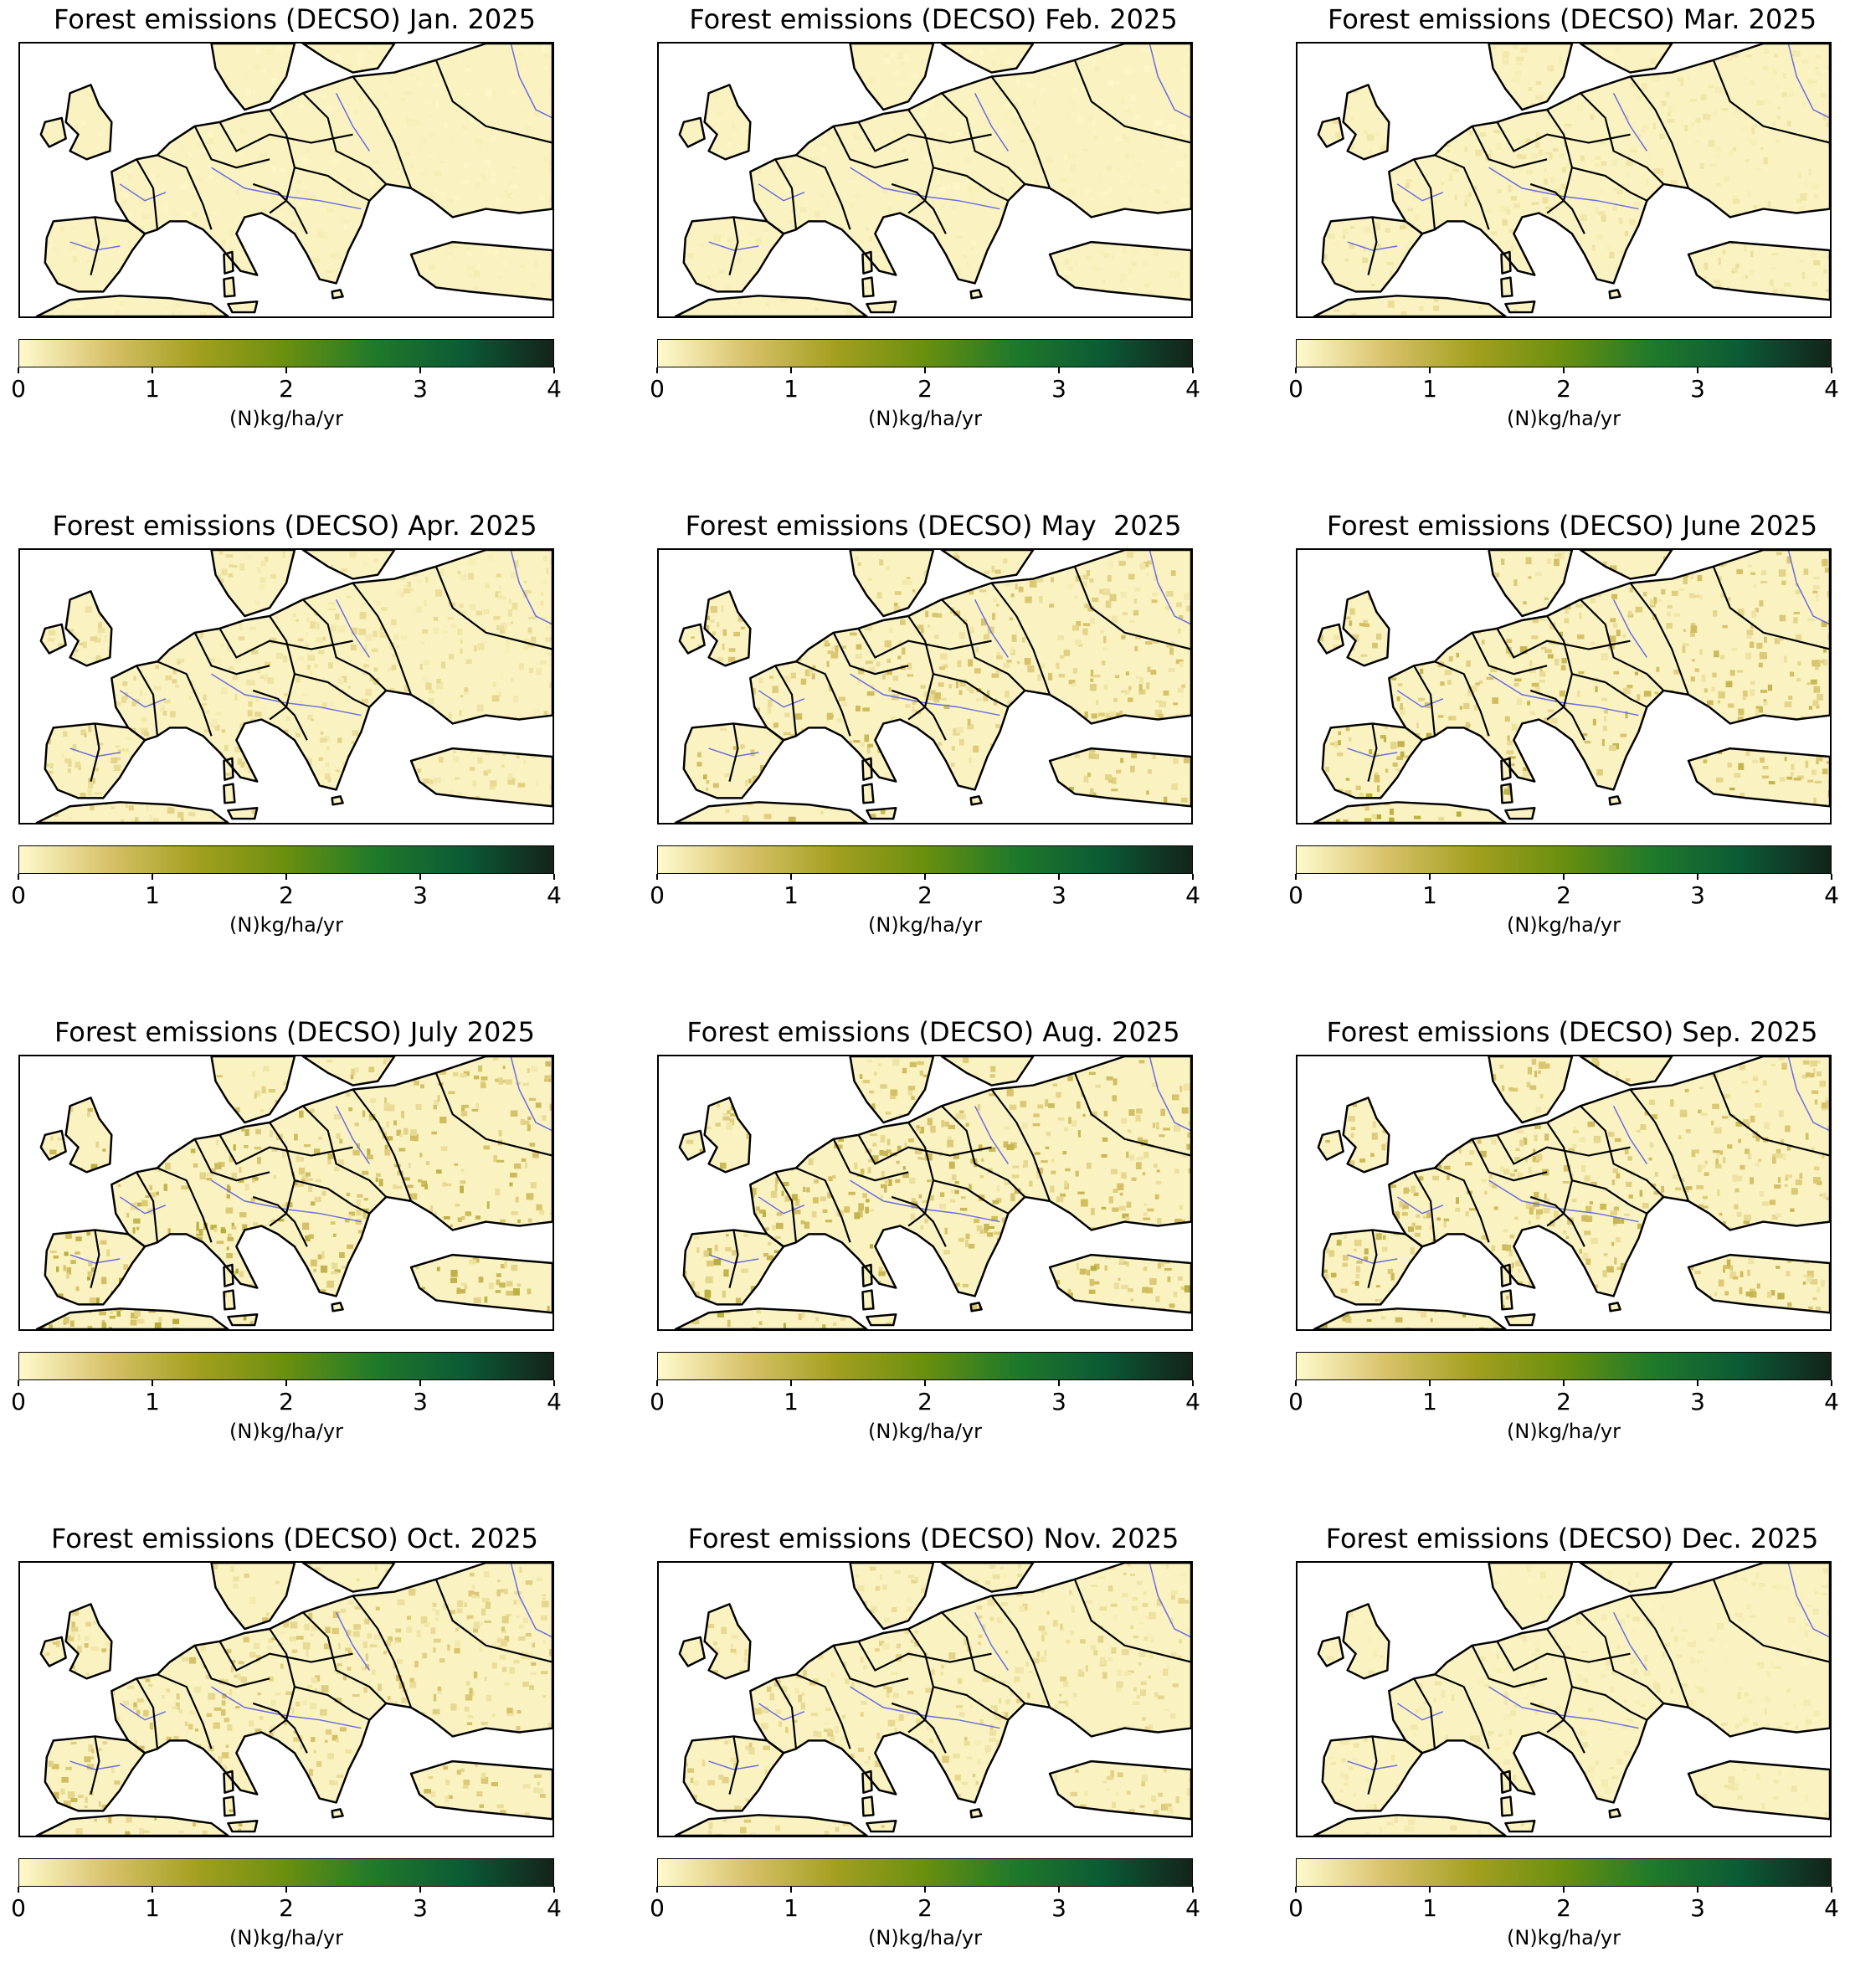 This screenshot has width=1850, height=1988. What do you see at coordinates (933, 526) in the screenshot?
I see `panel-title: Forest emissions (DECSO) May 2025` at bounding box center [933, 526].